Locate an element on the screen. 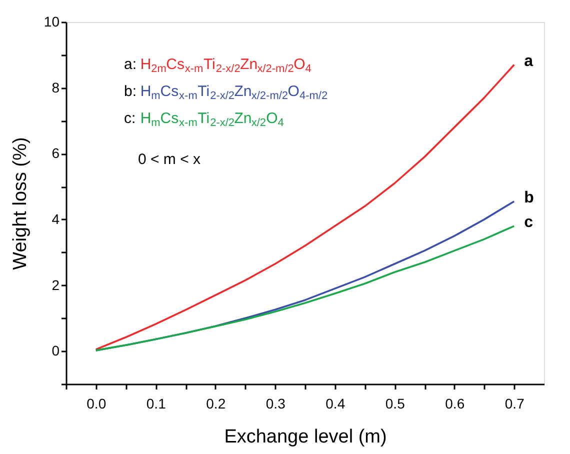 The image size is (570, 454). x-tick-label: 0.1 is located at coordinates (156, 404).